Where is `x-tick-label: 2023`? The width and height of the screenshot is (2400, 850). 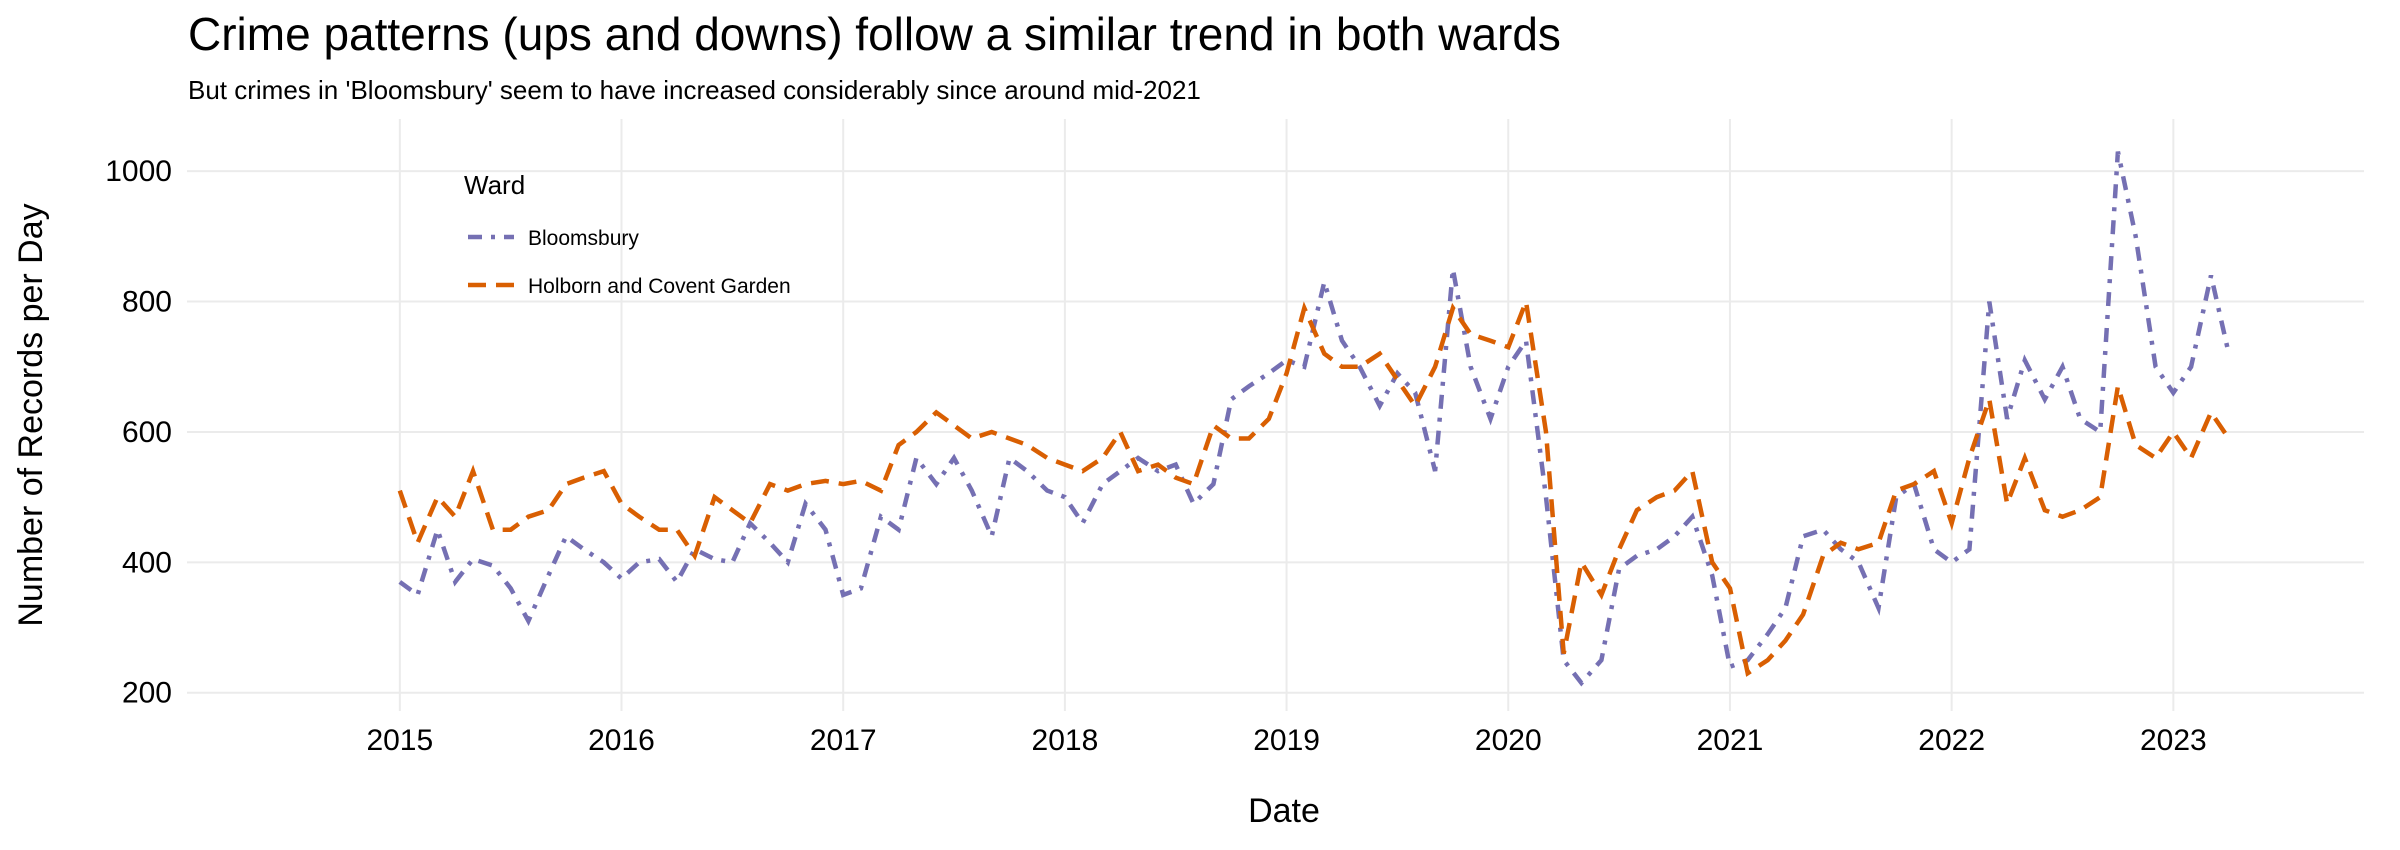 x-tick-label: 2023 is located at coordinates (2173, 740).